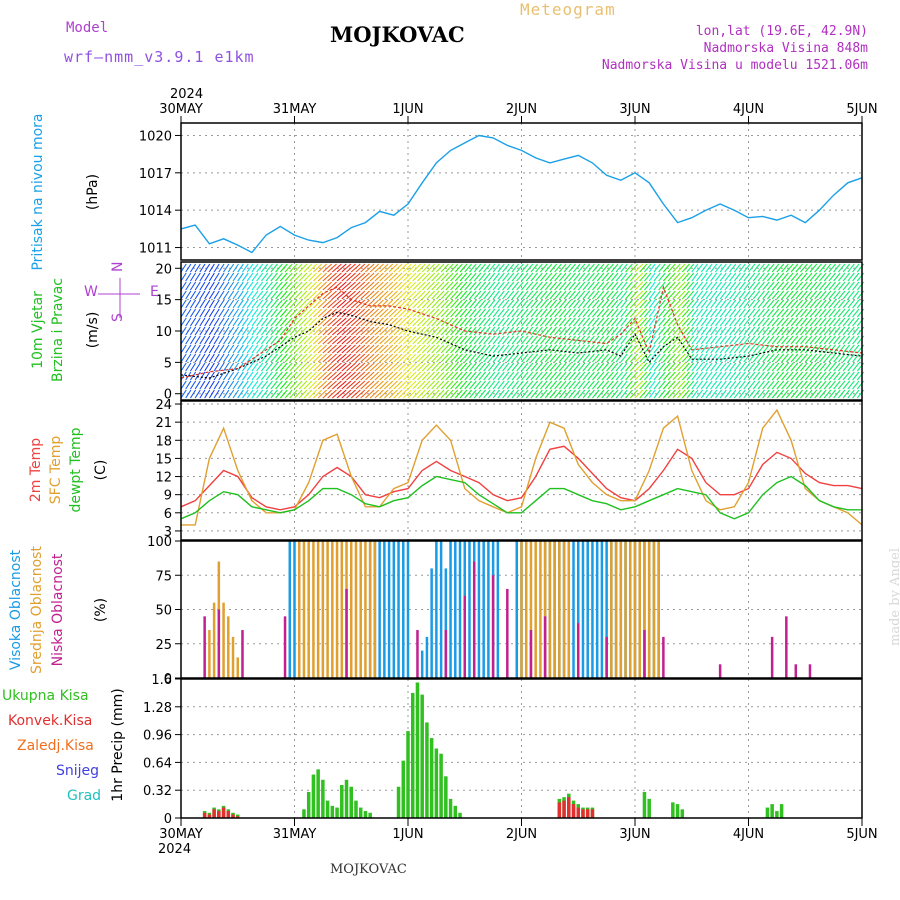 This screenshot has height=900, width=900. Describe the element at coordinates (861, 834) in the screenshot. I see `xtick-label: 5JUN` at that location.